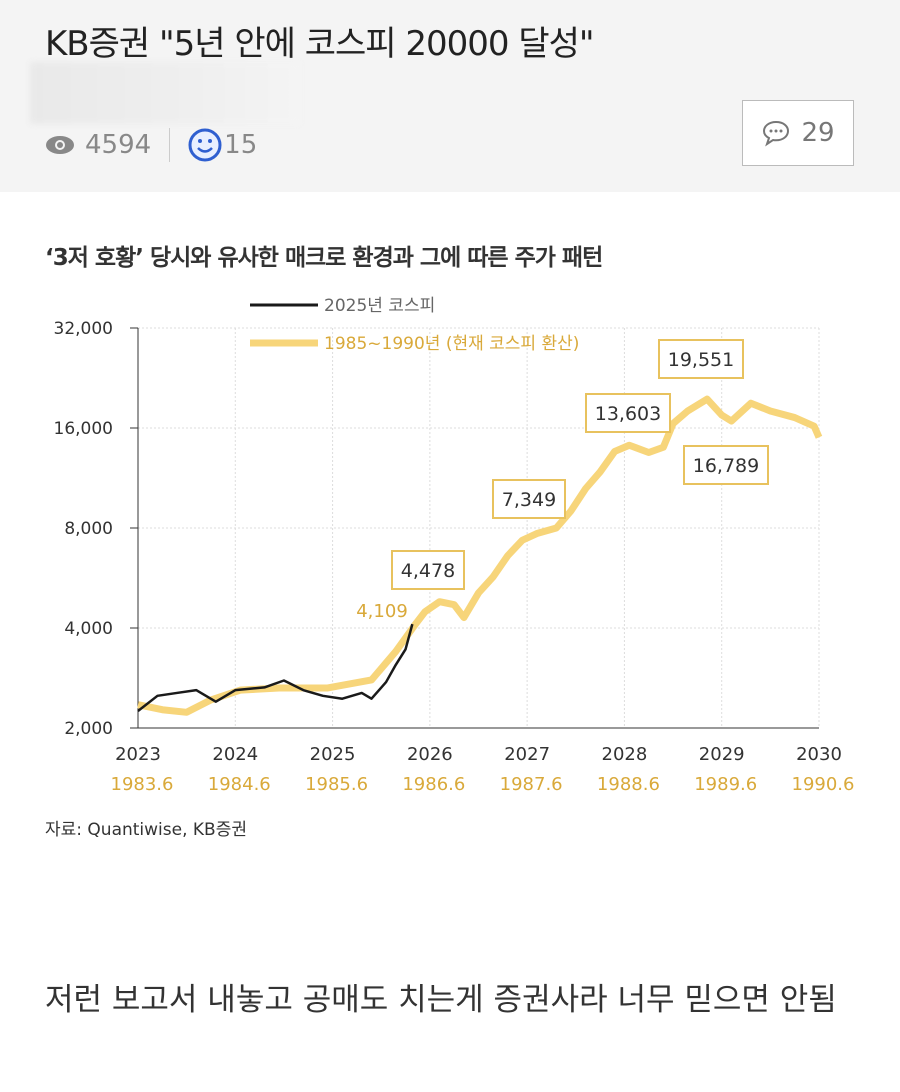  What do you see at coordinates (118, 145) in the screenshot?
I see `view-count: 4594` at bounding box center [118, 145].